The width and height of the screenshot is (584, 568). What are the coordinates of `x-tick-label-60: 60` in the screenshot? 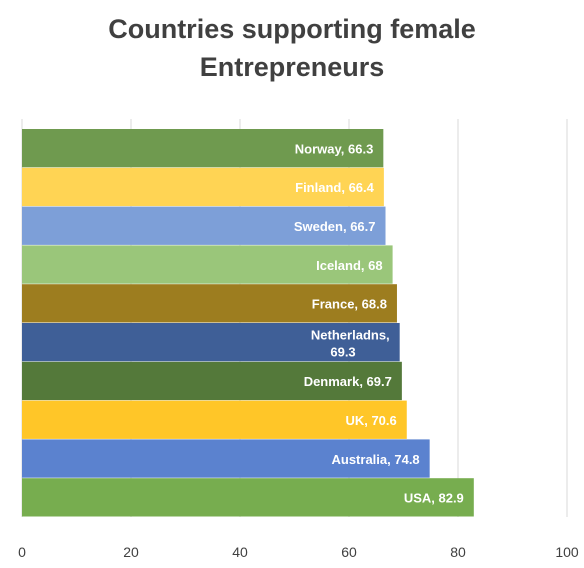 It's located at (349, 552).